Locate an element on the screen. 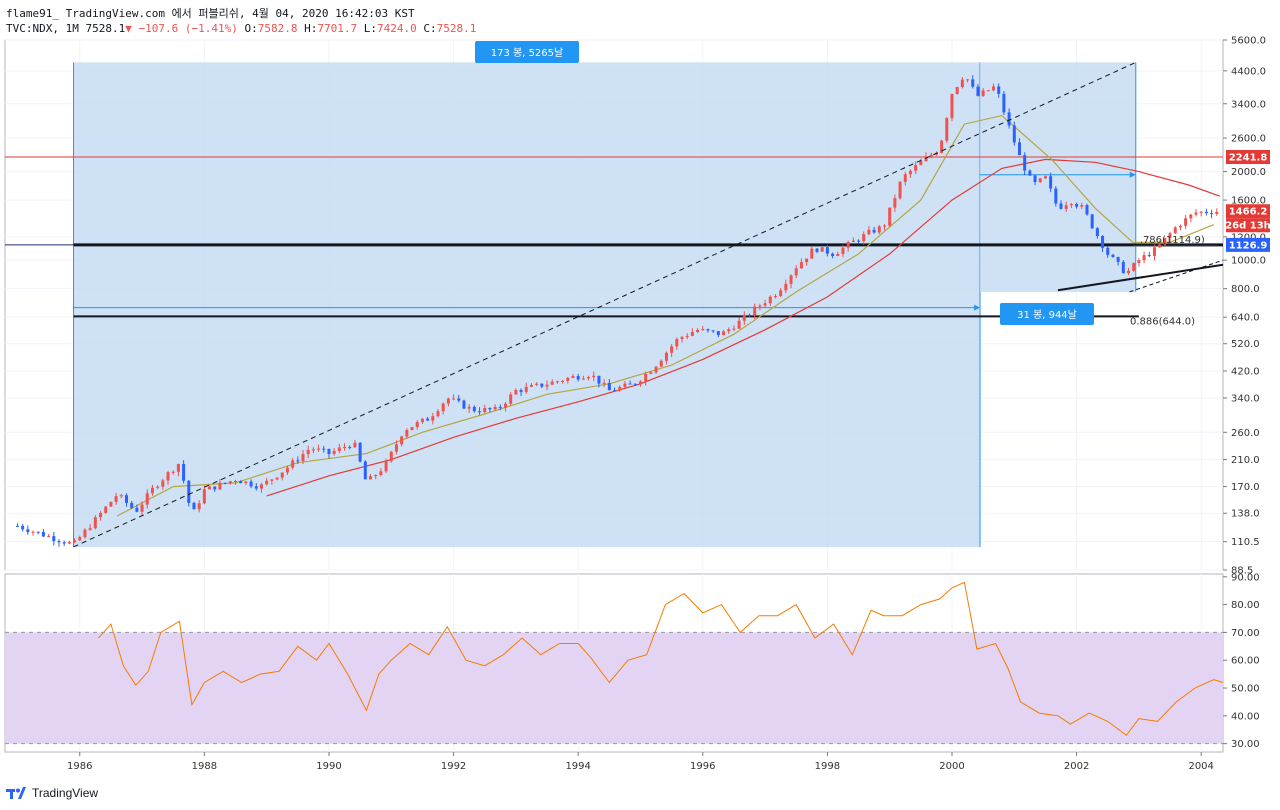  range-label-short: 31 봉, 944날 is located at coordinates (1047, 315).